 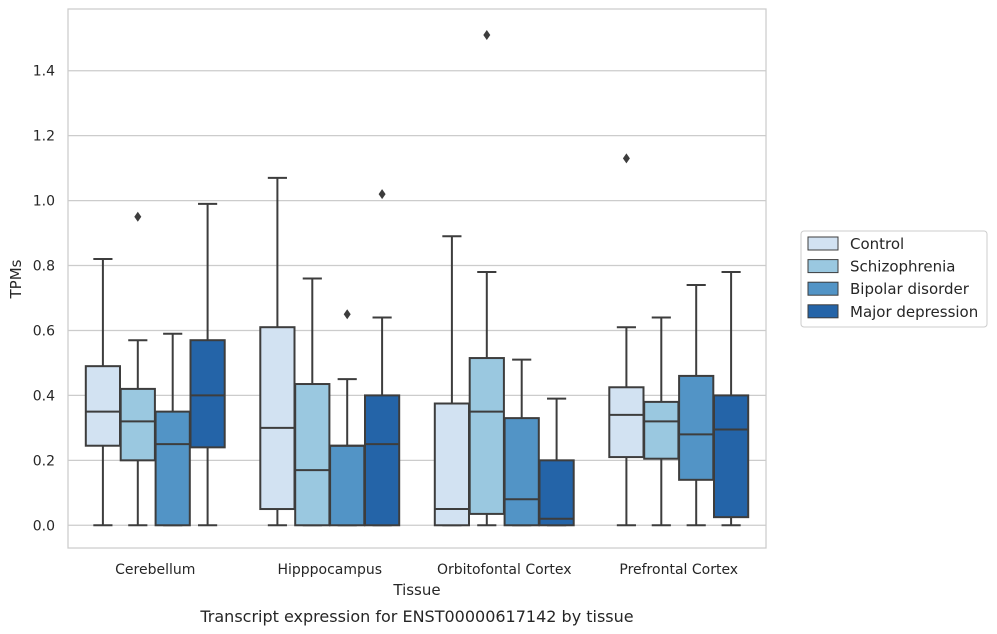 I want to click on y-tick-label: 1.2, so click(x=44, y=137).